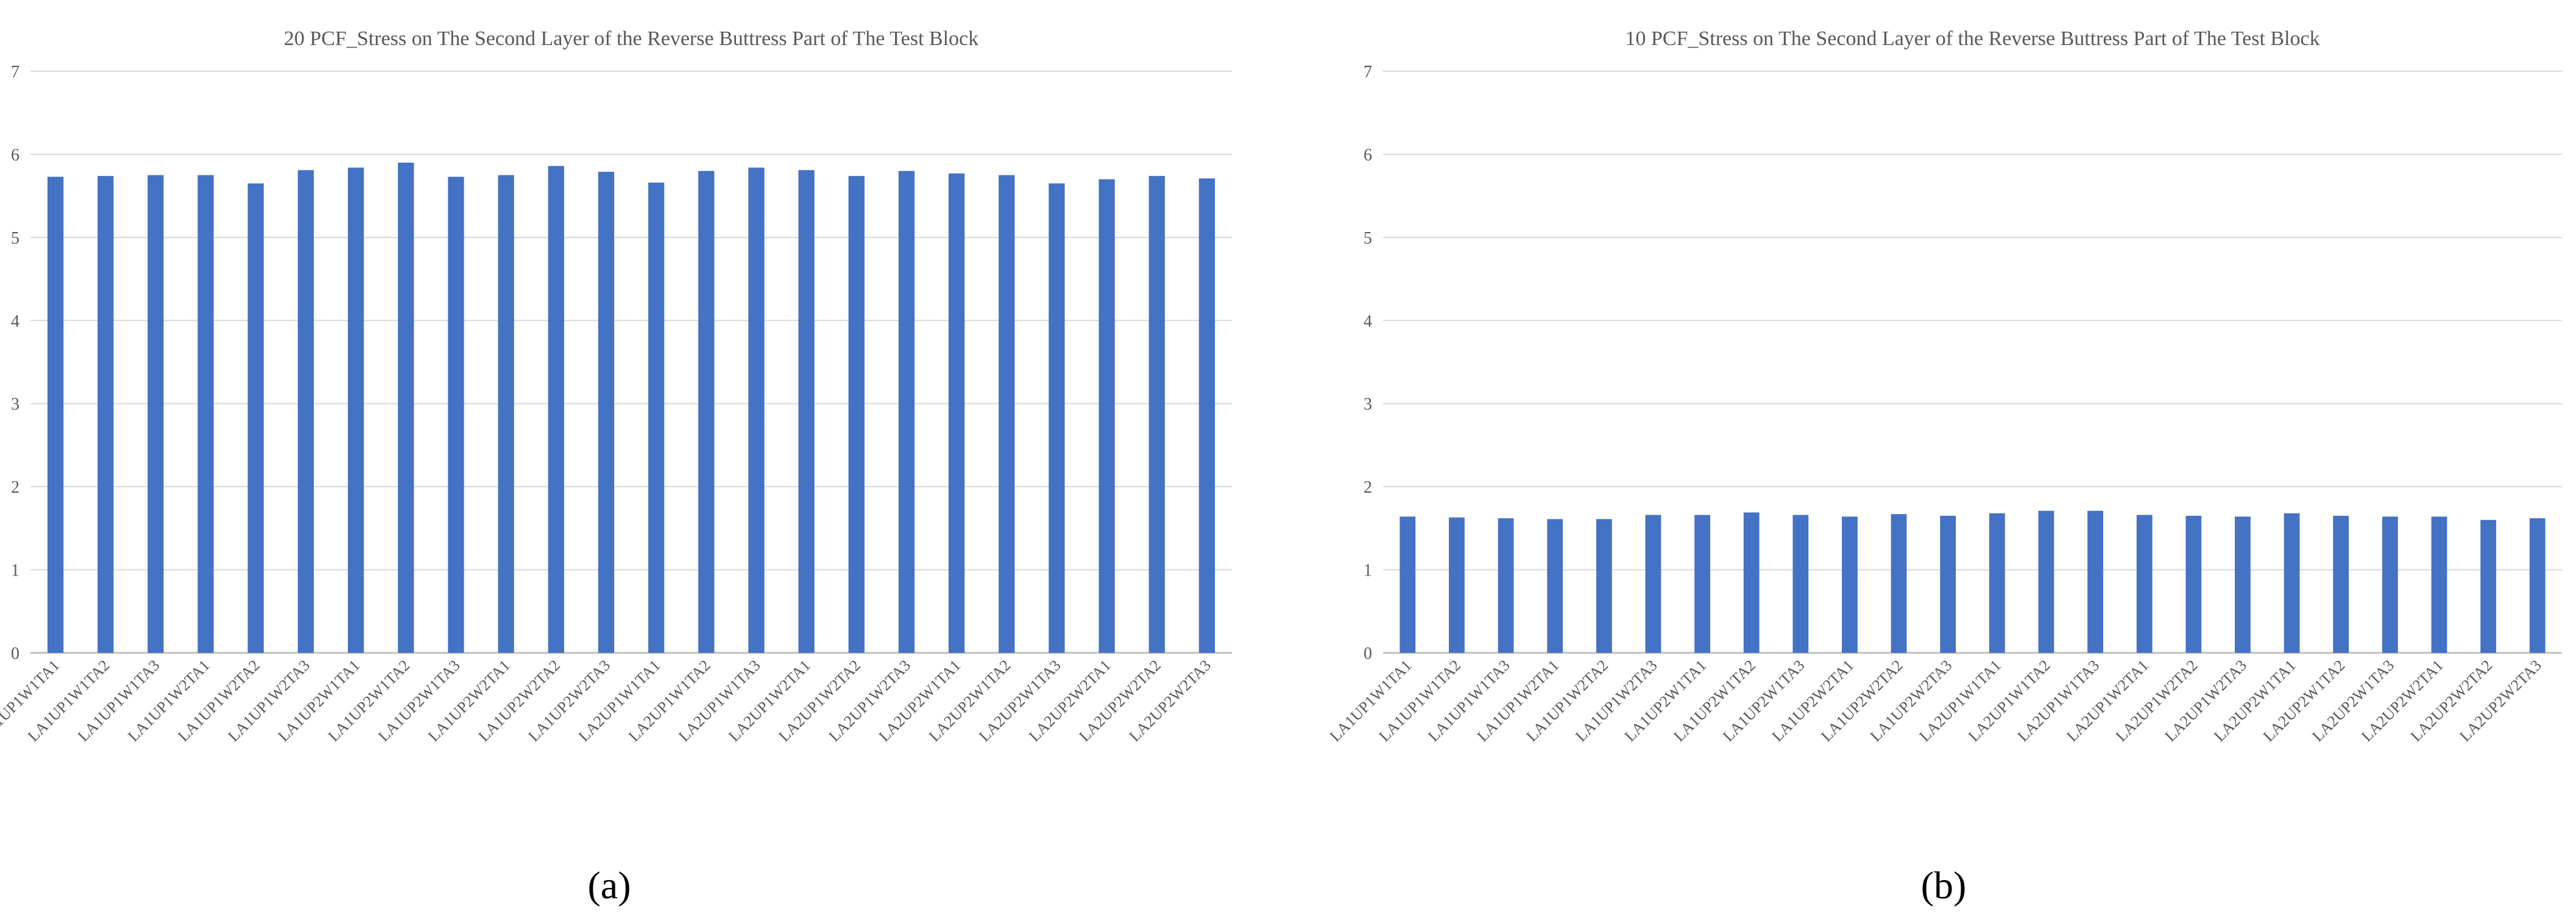  I want to click on panel-label: (b), so click(1944, 885).